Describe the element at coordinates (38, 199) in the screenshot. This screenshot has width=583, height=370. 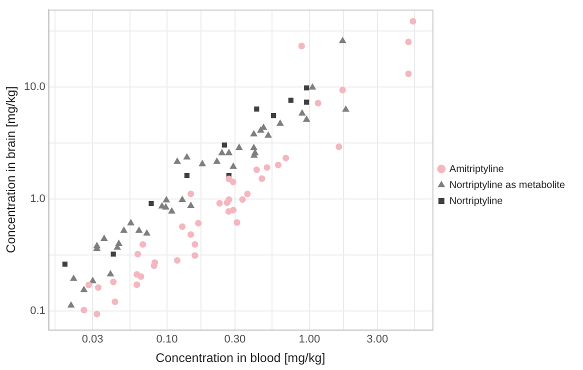
I see `y-tick-label: 1.0` at that location.